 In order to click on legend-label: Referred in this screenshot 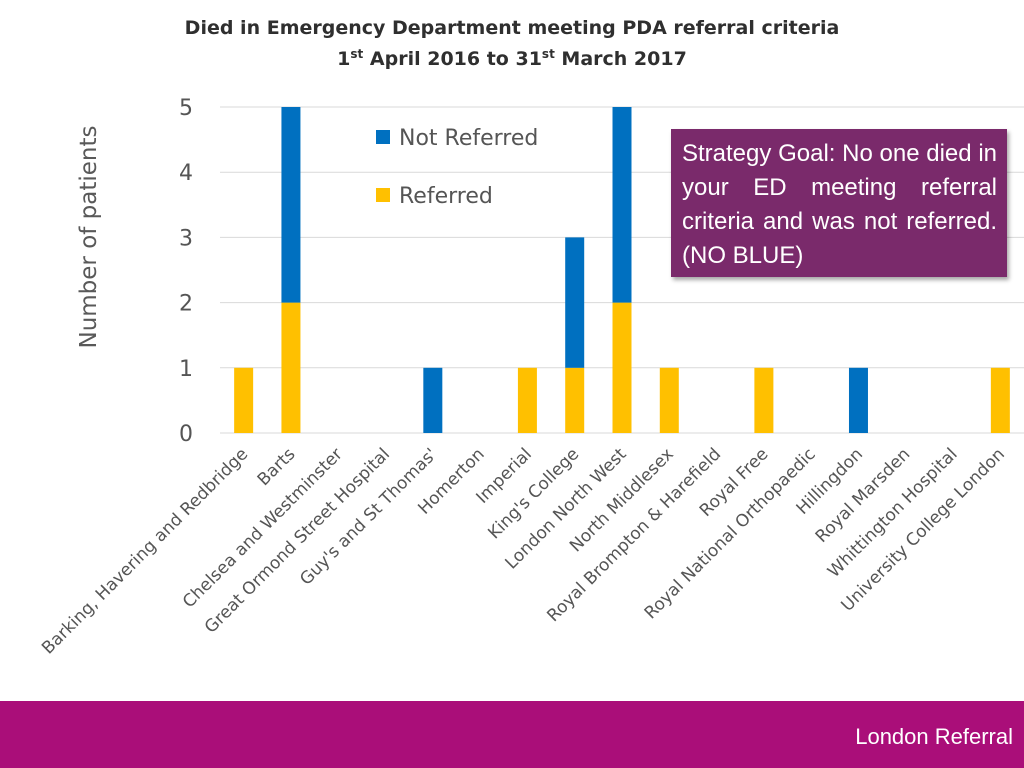, I will do `click(446, 196)`.